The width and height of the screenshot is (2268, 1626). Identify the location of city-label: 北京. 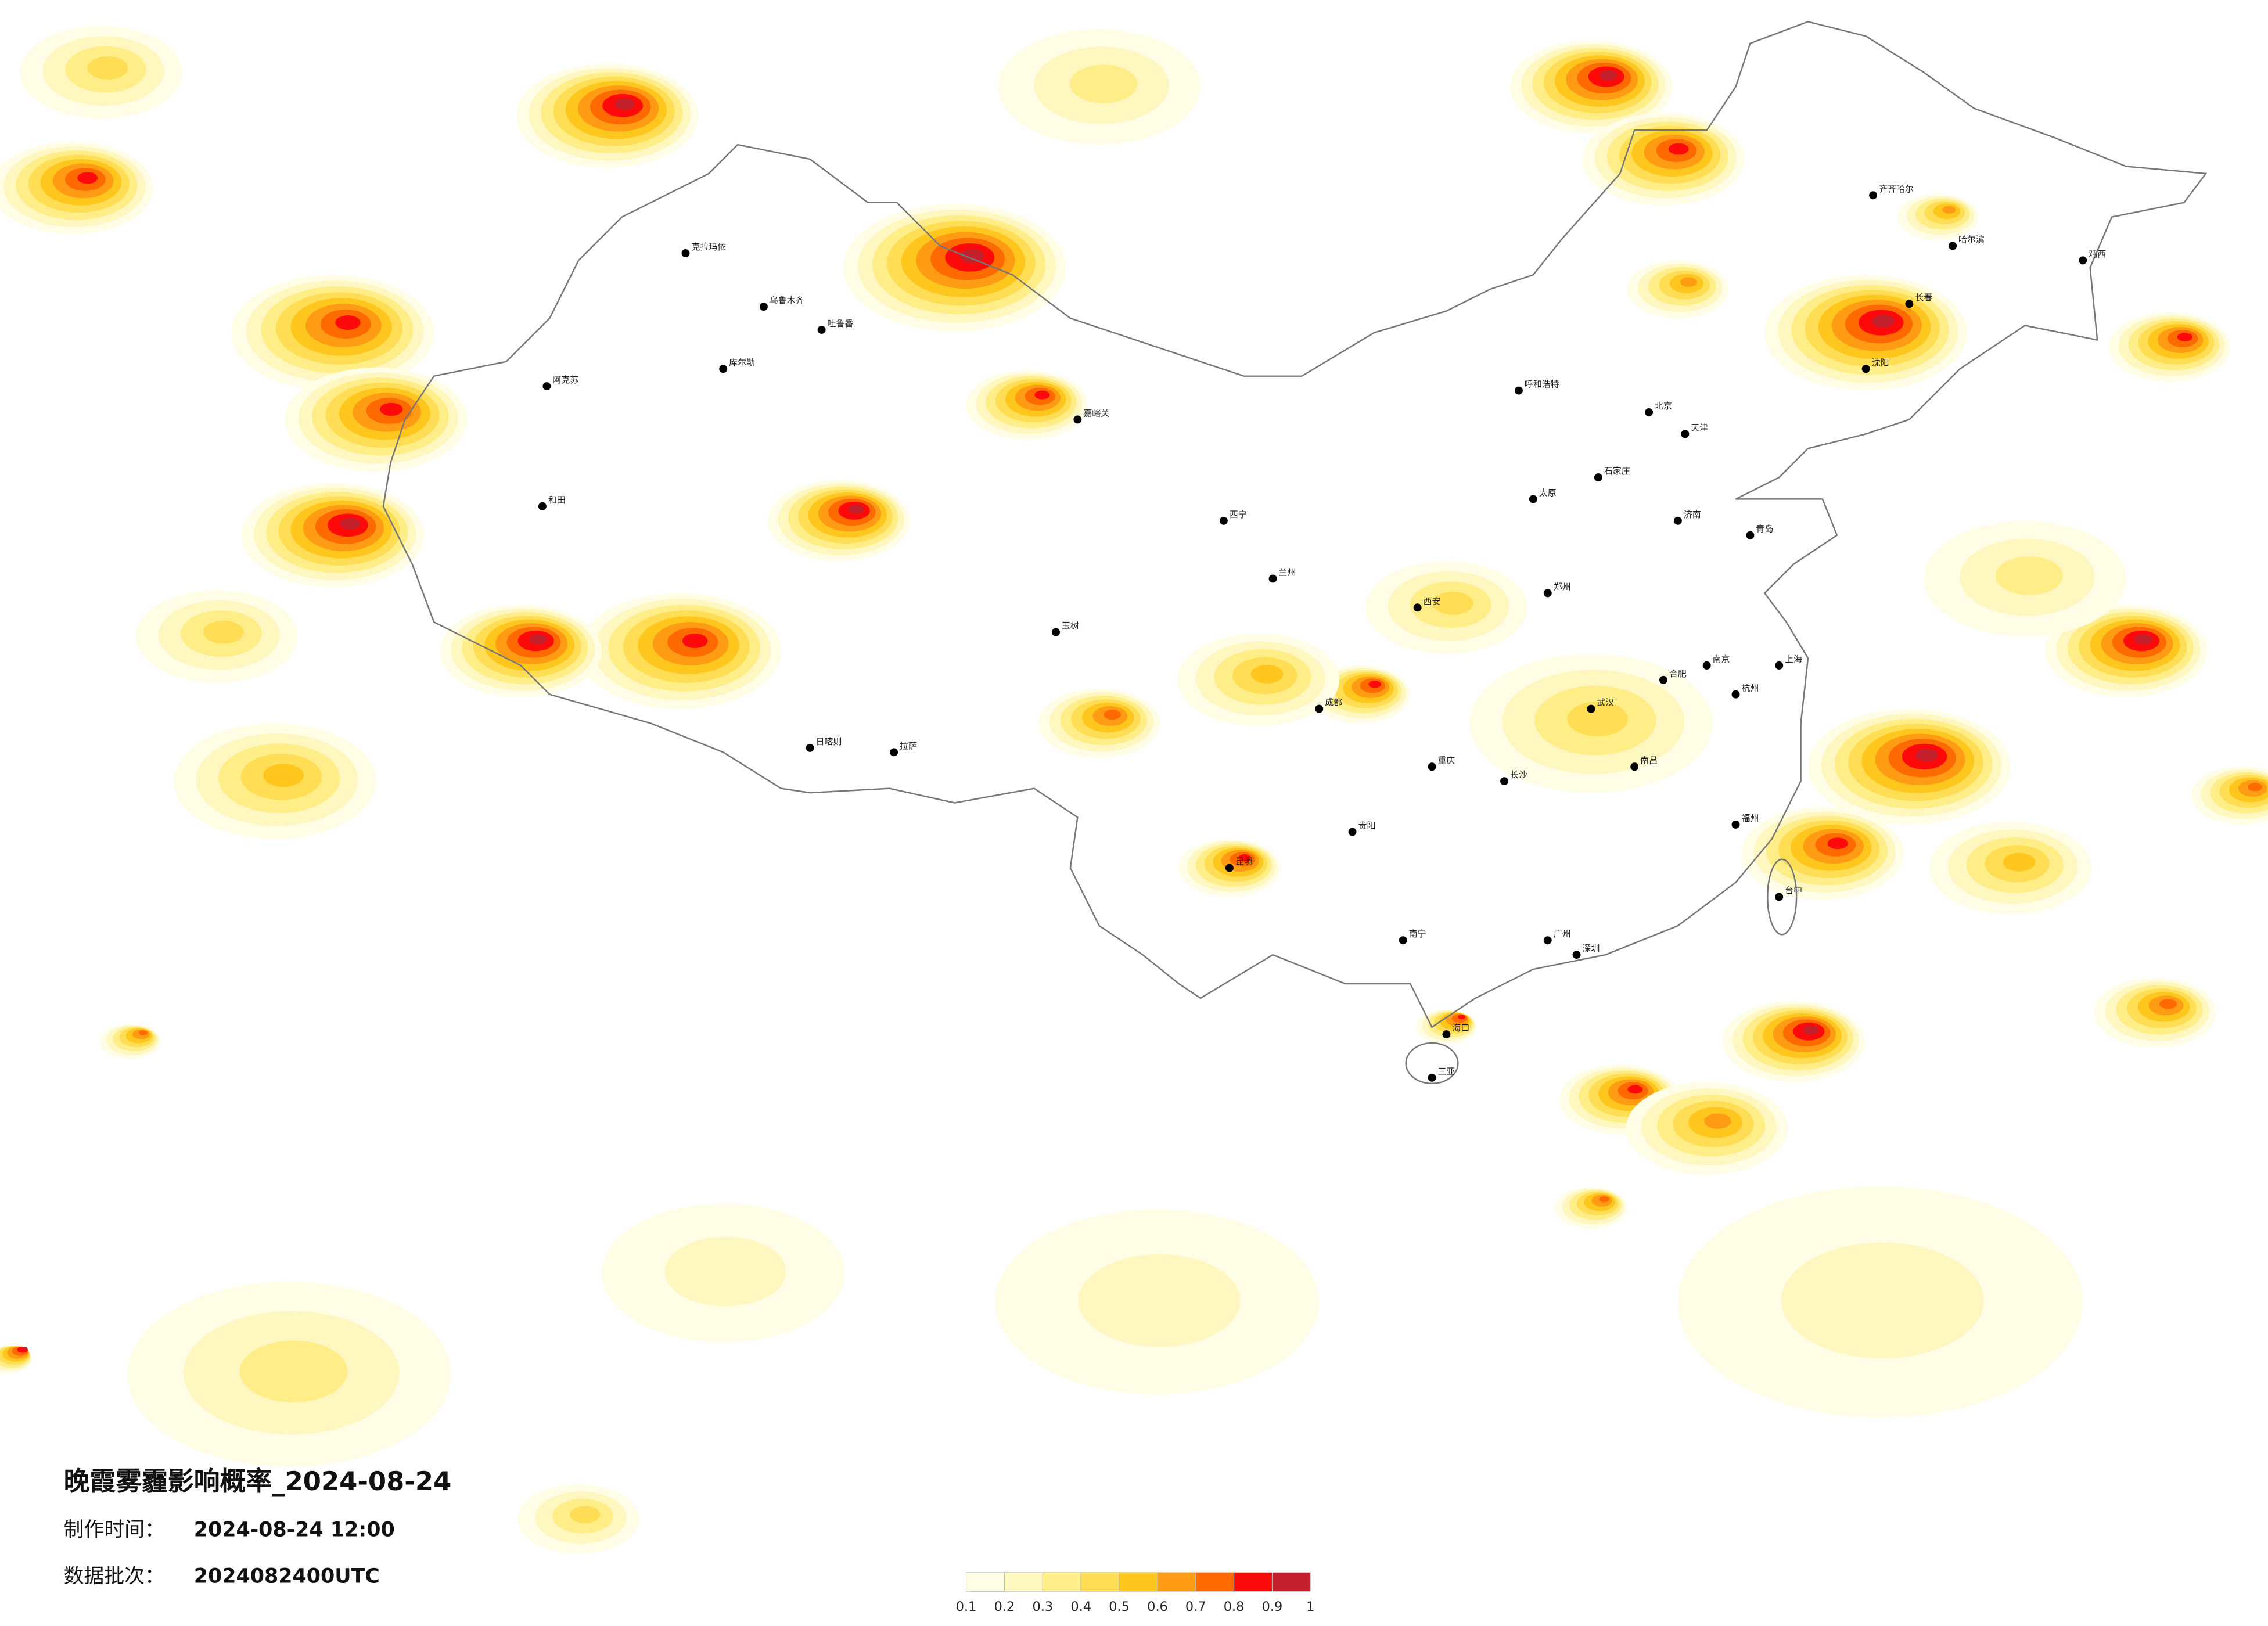
(1663, 406).